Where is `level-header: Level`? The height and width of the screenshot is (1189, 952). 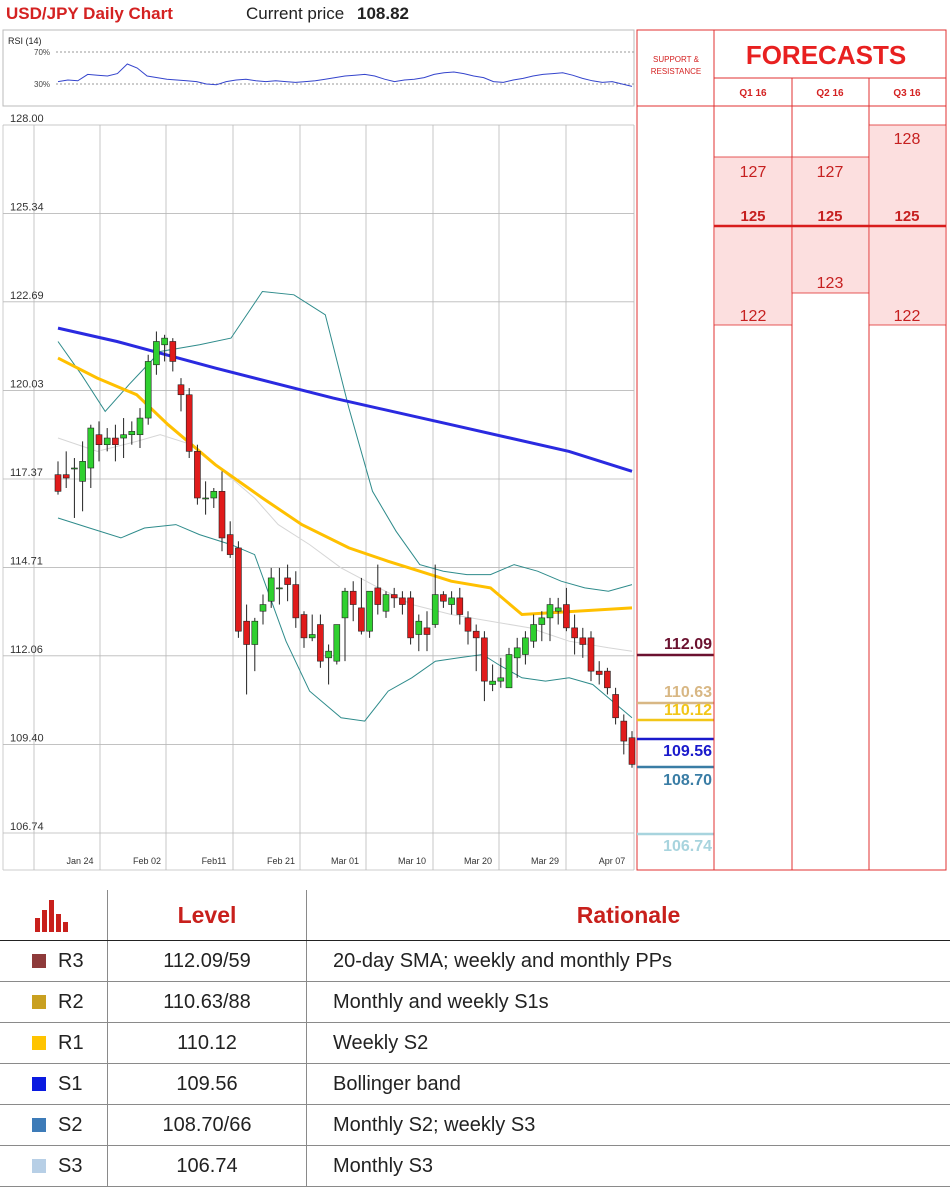
level-header: Level is located at coordinates (207, 915).